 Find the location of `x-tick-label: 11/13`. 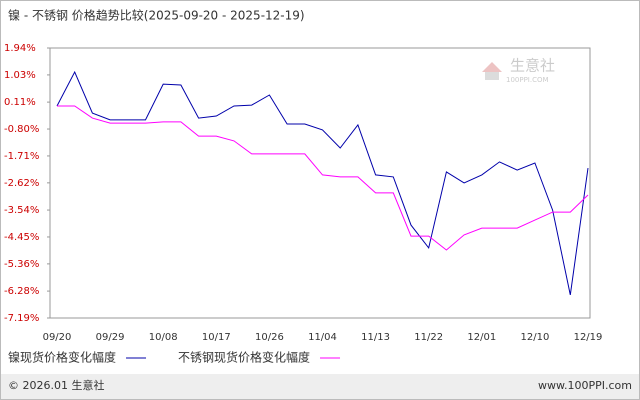

x-tick-label: 11/13 is located at coordinates (375, 337).